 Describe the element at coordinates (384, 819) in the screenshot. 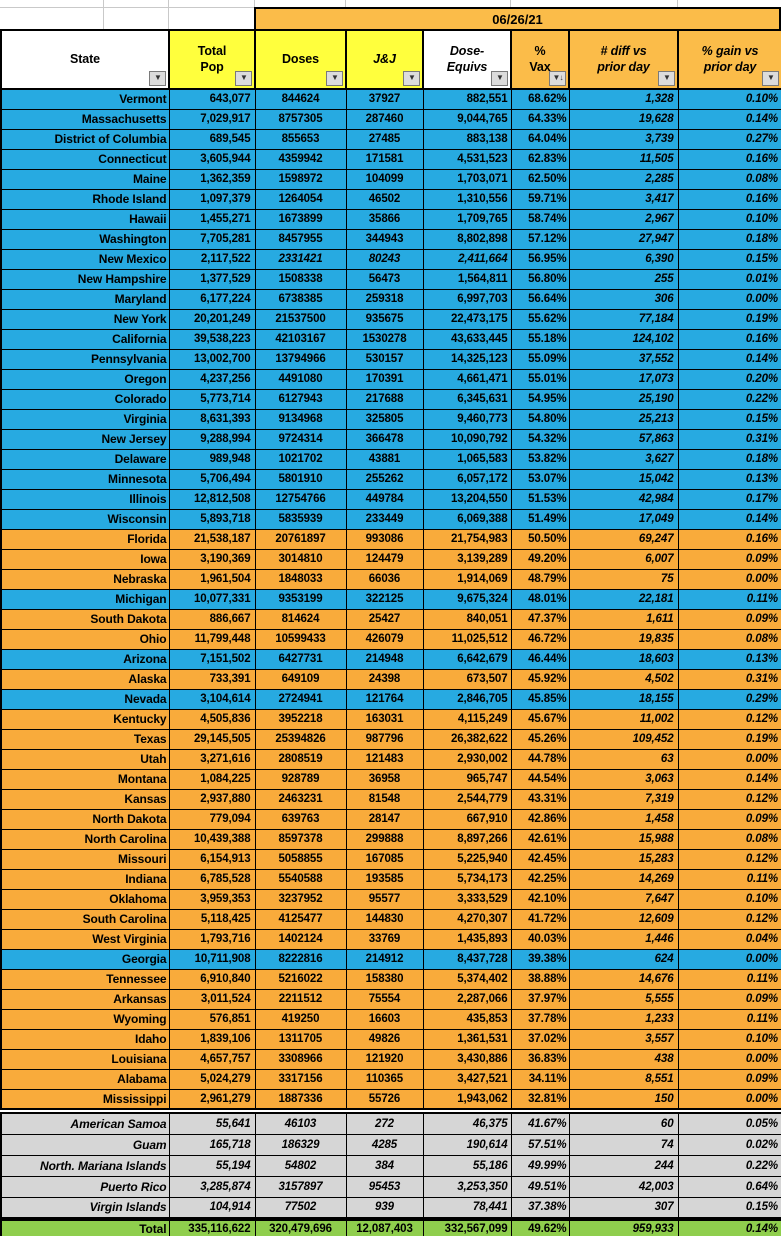

I see `cell-jj: 28147` at that location.